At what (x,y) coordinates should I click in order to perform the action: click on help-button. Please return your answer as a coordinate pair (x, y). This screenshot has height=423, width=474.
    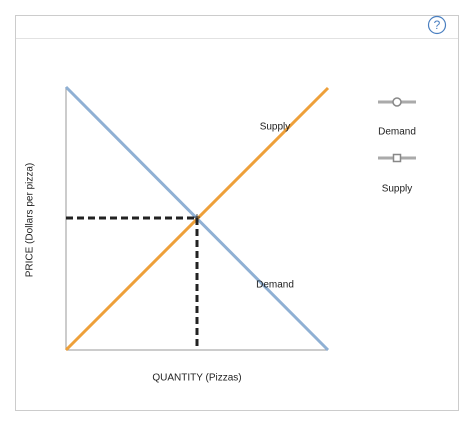
    Looking at the image, I should click on (437, 25).